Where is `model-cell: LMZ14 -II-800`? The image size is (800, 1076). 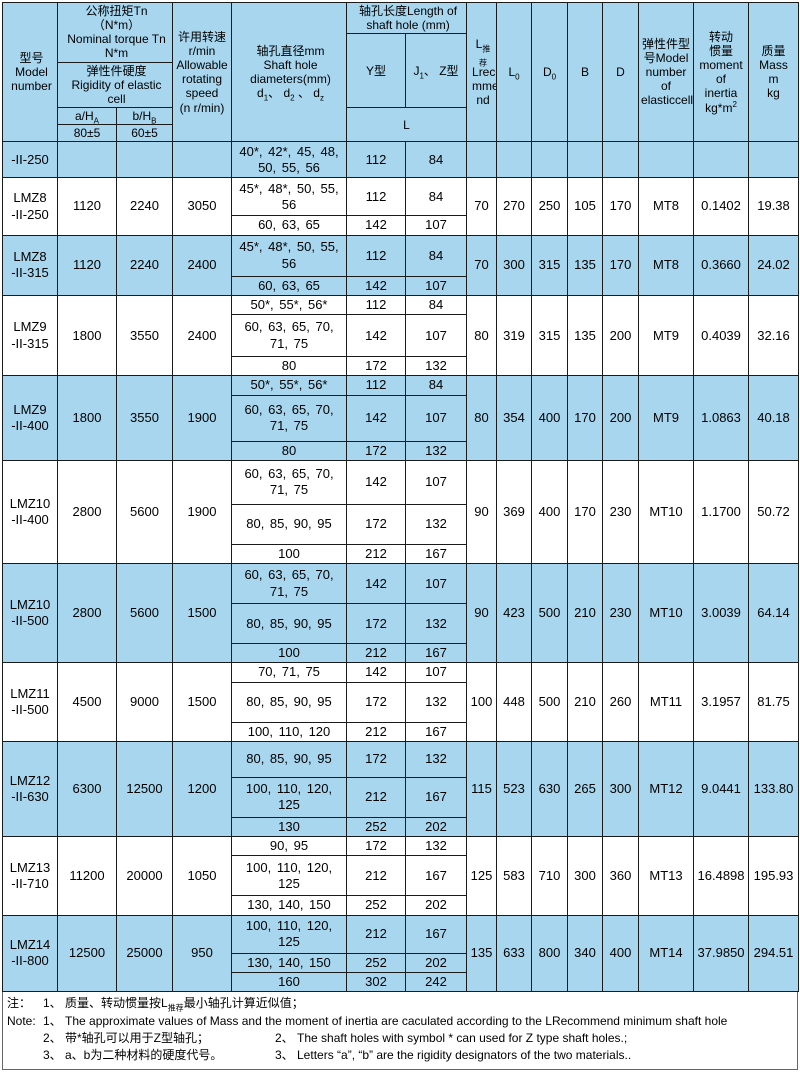 model-cell: LMZ14 -II-800 is located at coordinates (30, 953).